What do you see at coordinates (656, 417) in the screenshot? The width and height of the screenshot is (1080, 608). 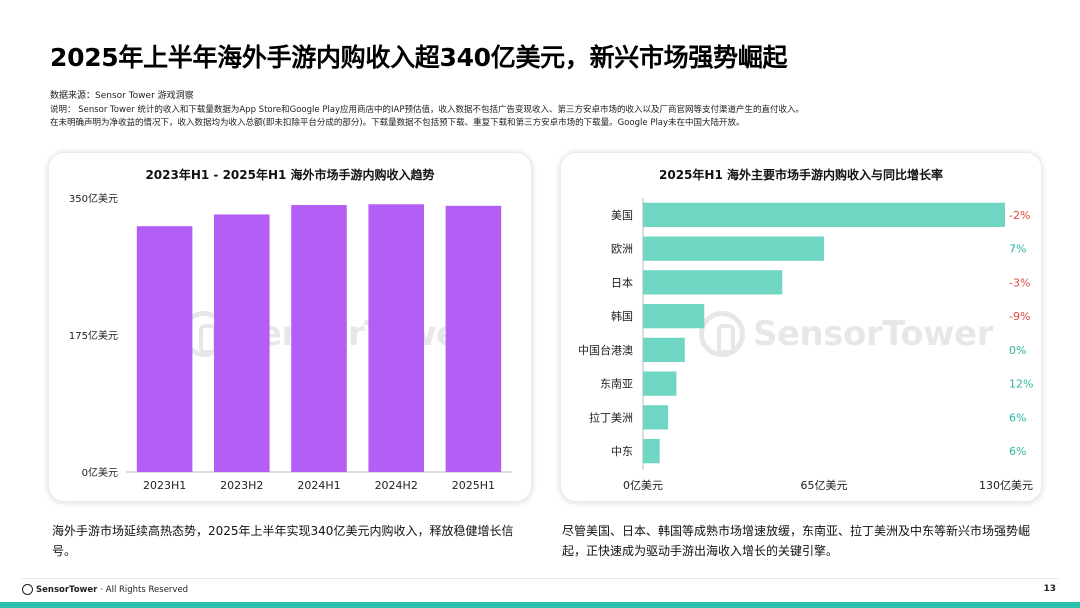 I see `bar-拉丁美洲` at bounding box center [656, 417].